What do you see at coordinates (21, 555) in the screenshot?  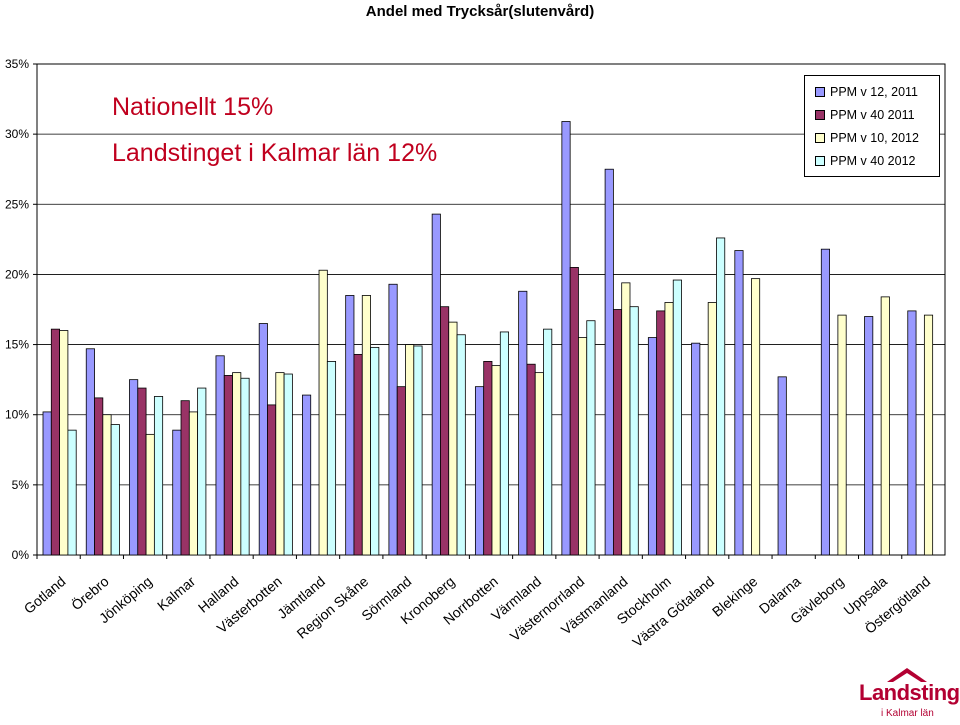 I see `y-tick-label: 0%` at bounding box center [21, 555].